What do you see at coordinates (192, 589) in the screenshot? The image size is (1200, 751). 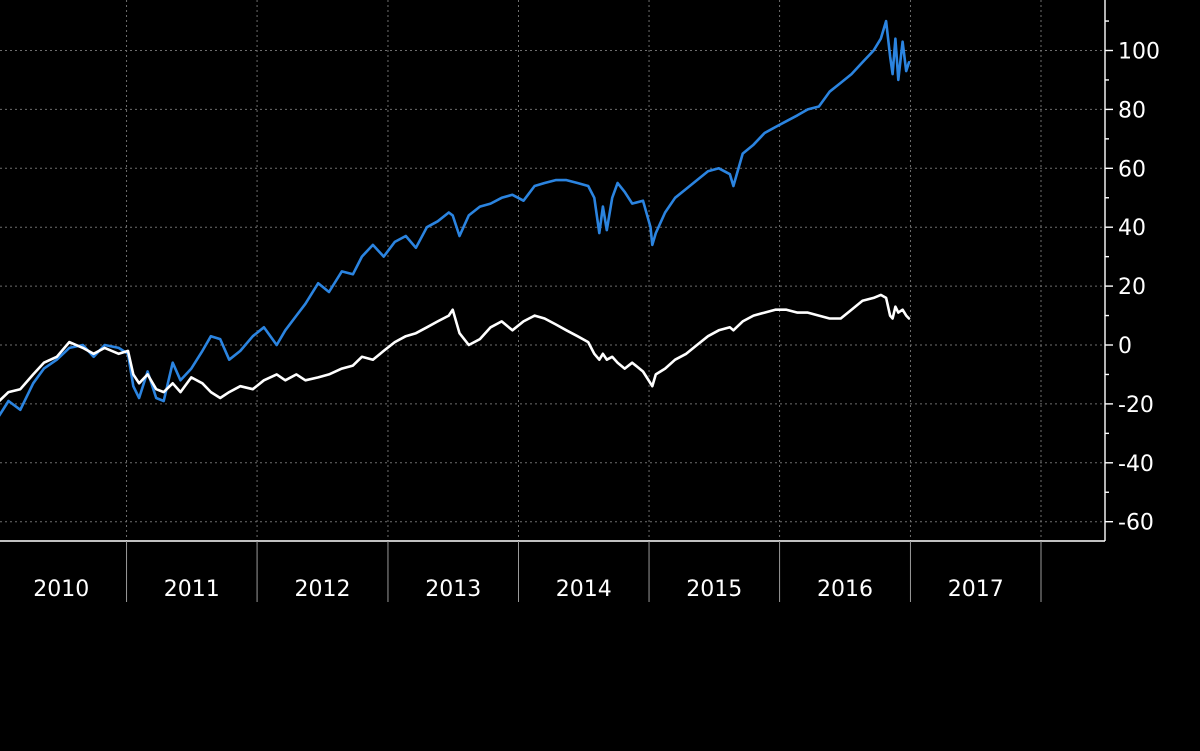 I see `x-tick-label: 2011` at bounding box center [192, 589].